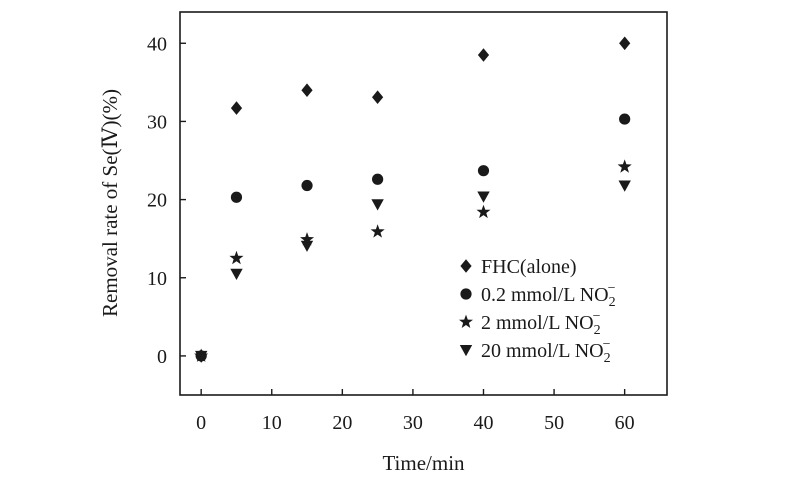 Image resolution: width=800 pixels, height=493 pixels. What do you see at coordinates (546, 351) in the screenshot?
I see `legend-label-4: 20 mmol/L NO2−` at bounding box center [546, 351].